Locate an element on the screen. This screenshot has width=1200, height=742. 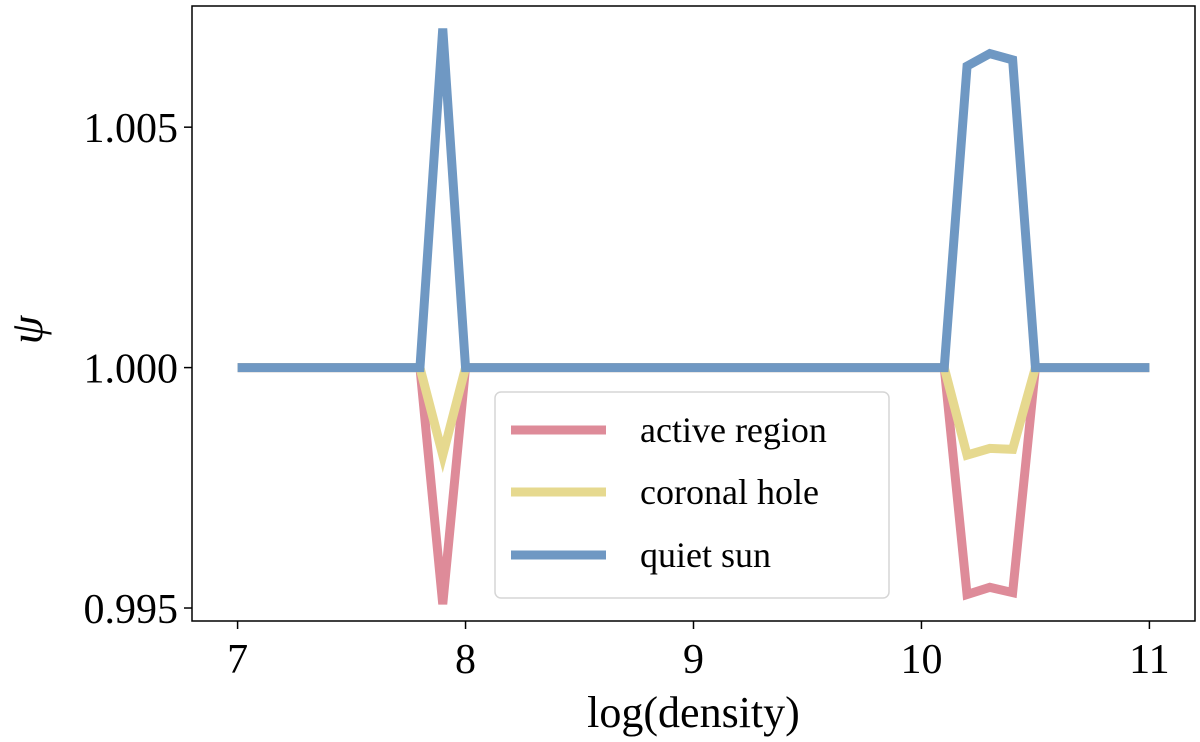
y-tick-label: 1.005 is located at coordinates (131, 129).